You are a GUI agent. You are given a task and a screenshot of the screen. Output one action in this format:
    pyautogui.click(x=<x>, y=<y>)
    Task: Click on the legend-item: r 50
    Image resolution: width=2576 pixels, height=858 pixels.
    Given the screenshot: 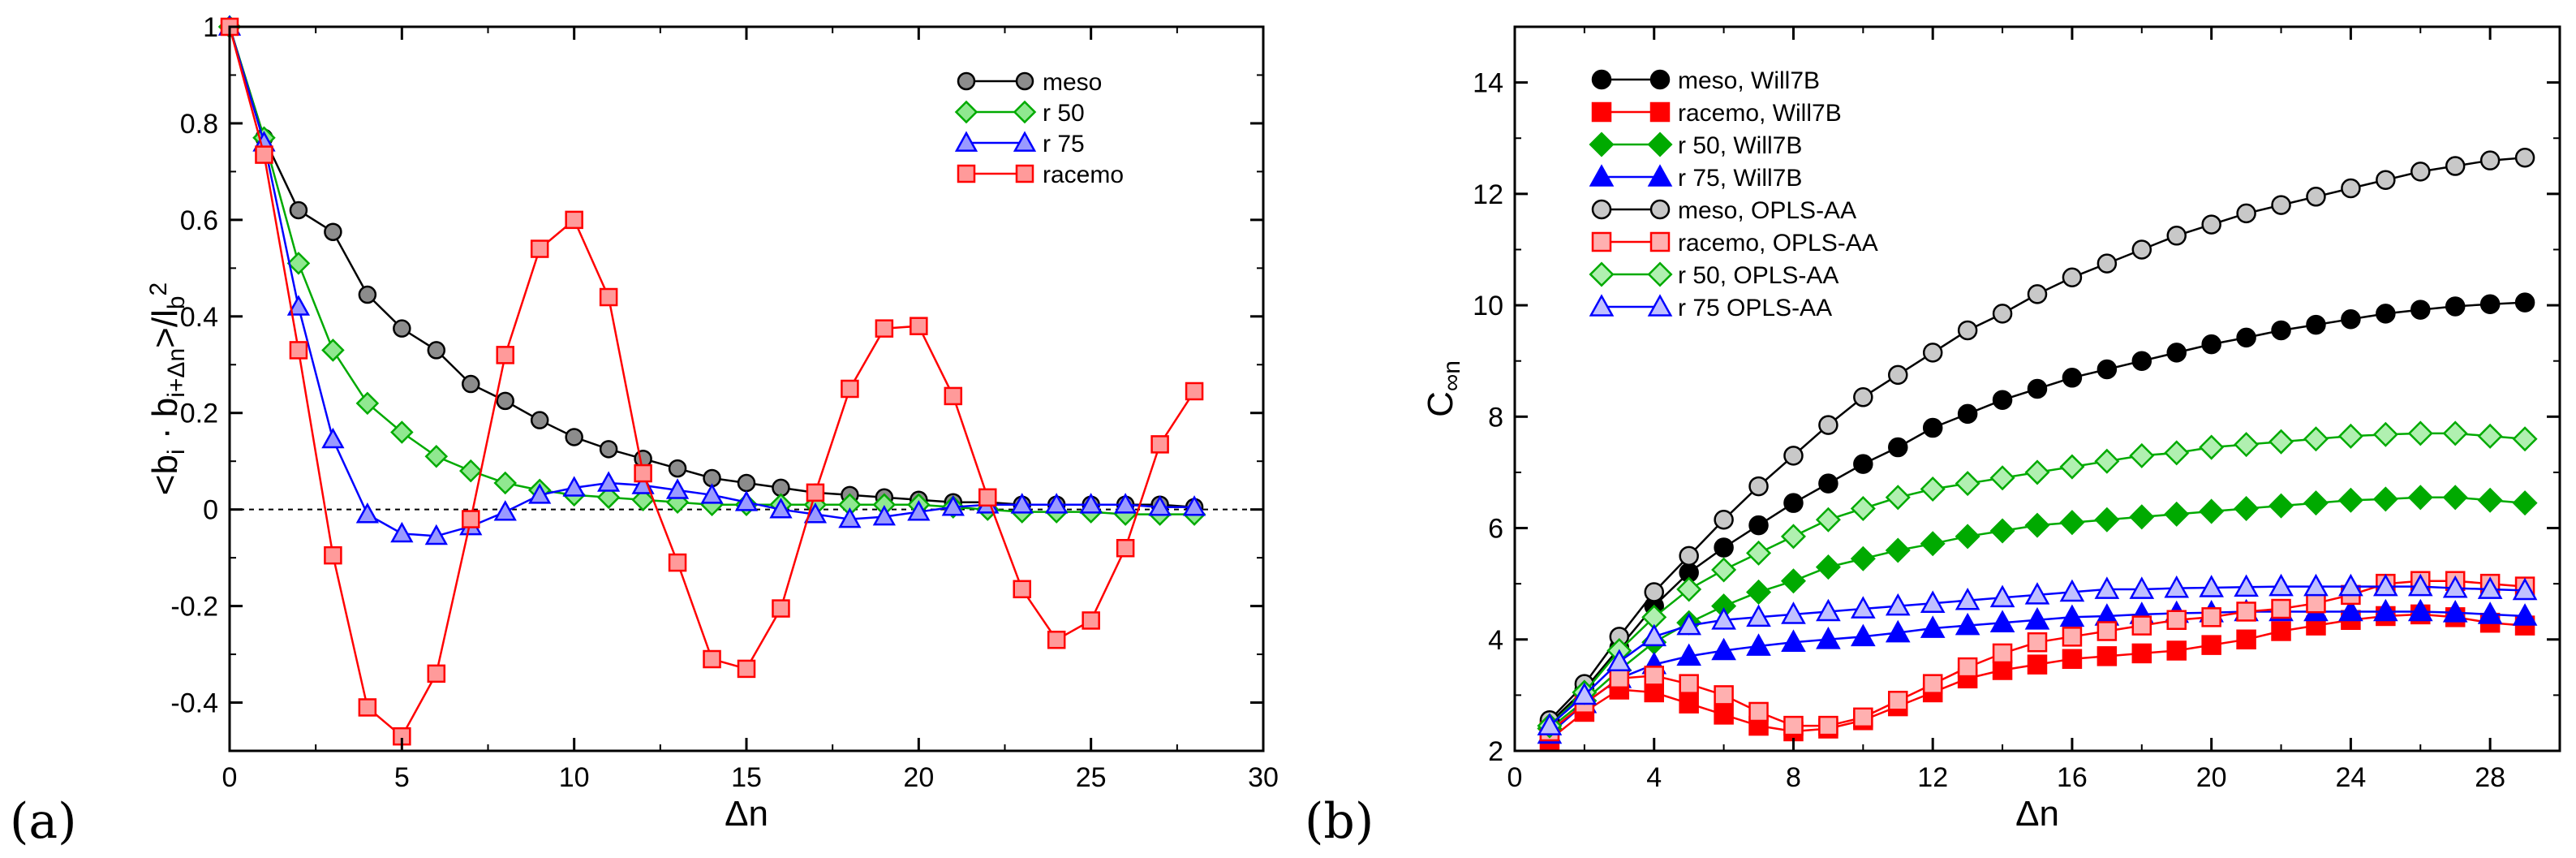 What is the action you would take?
    pyautogui.click(x=1019, y=114)
    